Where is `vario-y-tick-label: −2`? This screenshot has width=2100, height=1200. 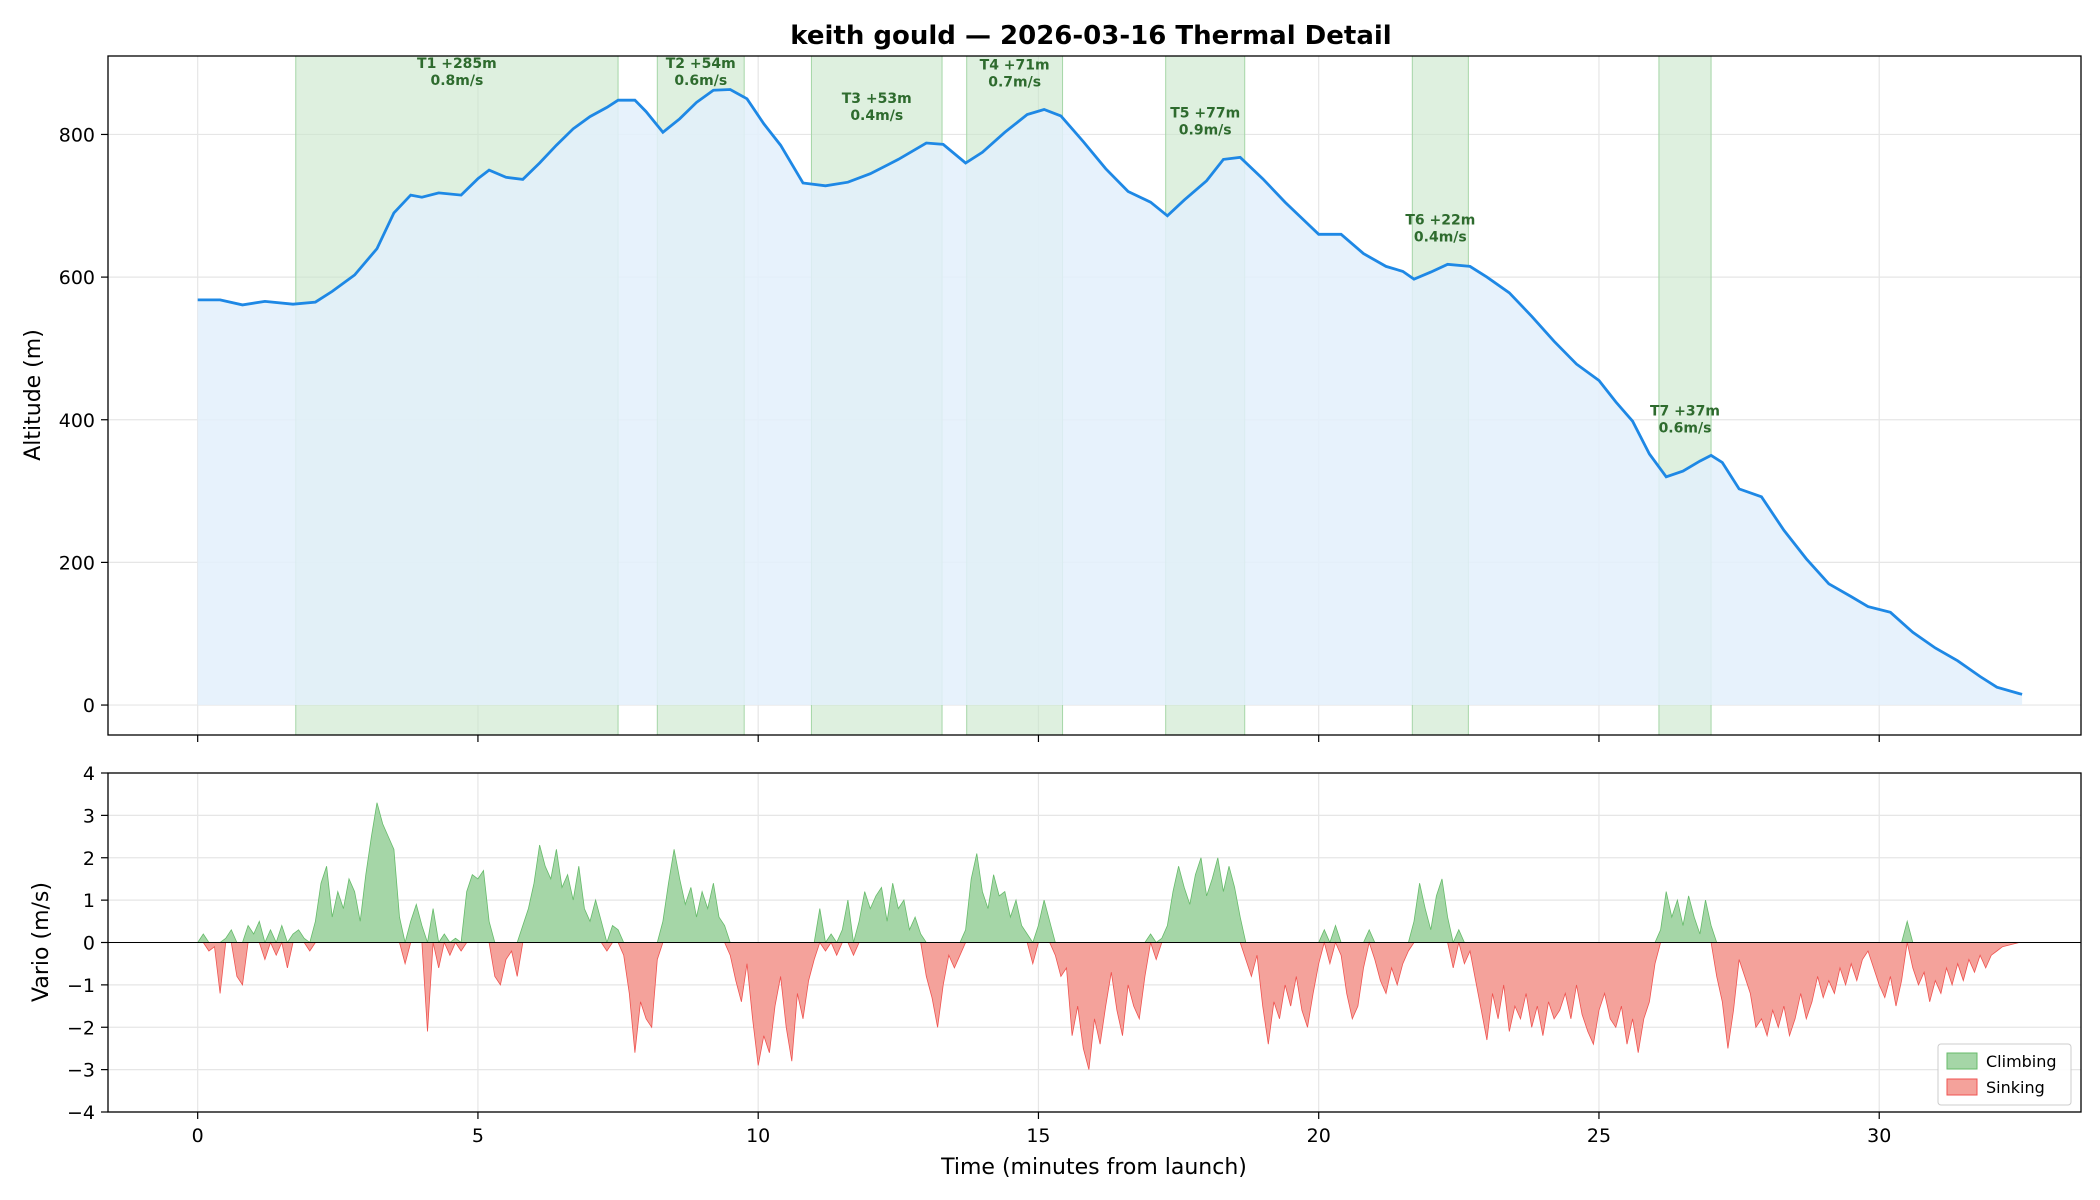
vario-y-tick-label: −2 is located at coordinates (81, 1028).